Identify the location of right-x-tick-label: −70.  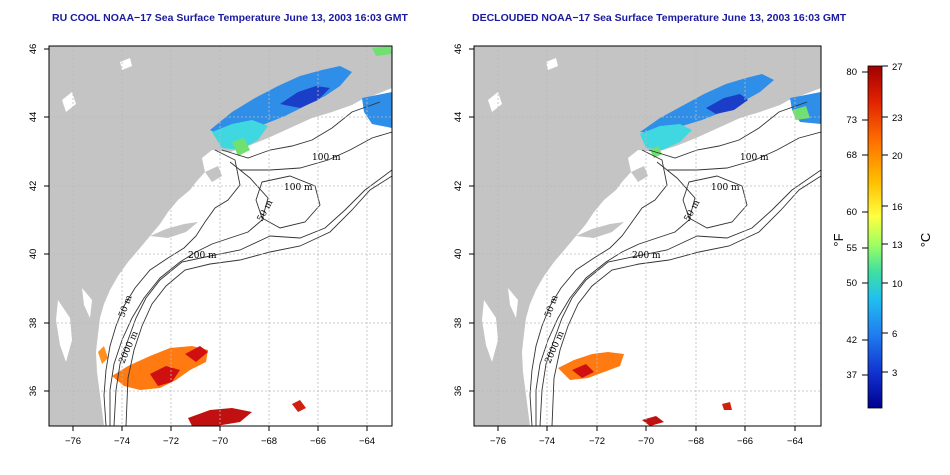
(646, 441).